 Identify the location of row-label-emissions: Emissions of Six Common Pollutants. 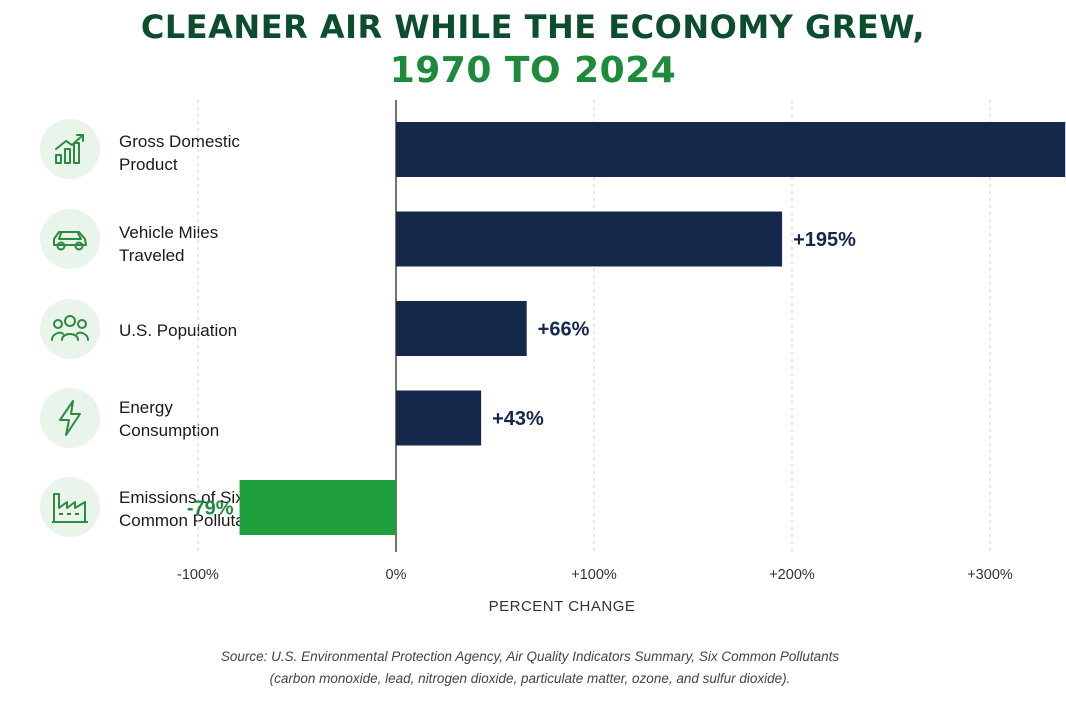
(193, 509).